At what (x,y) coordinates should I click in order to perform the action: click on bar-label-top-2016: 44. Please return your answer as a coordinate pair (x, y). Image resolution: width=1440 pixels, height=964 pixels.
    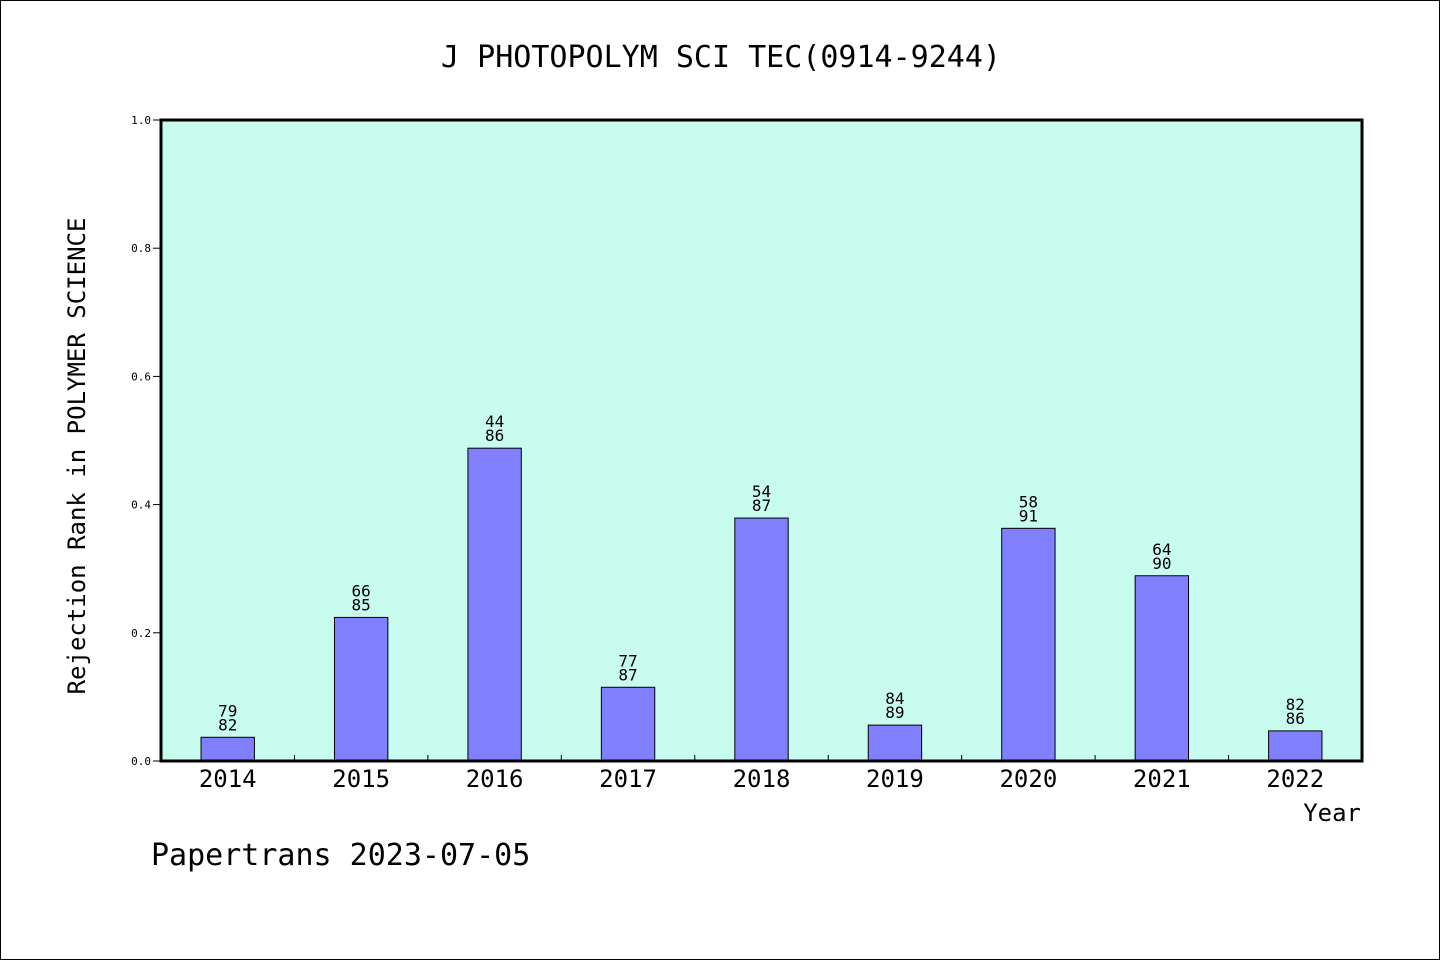
    Looking at the image, I should click on (494, 421).